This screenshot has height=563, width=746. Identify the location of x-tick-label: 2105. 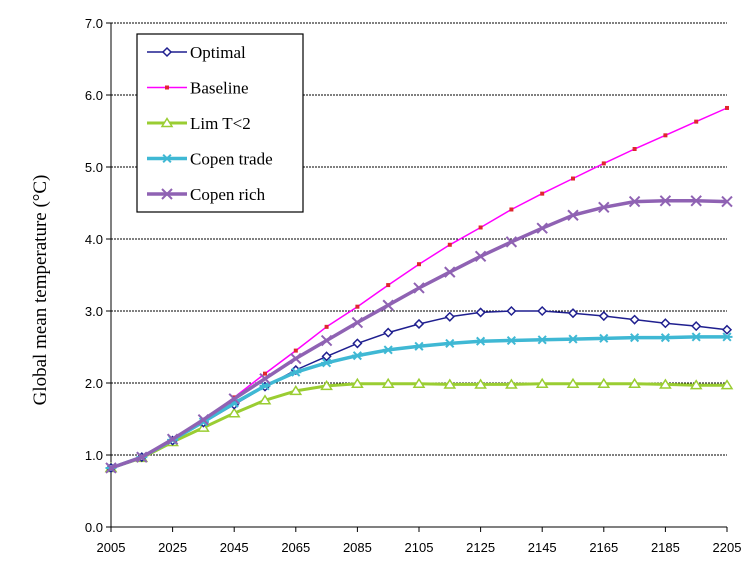
(419, 547).